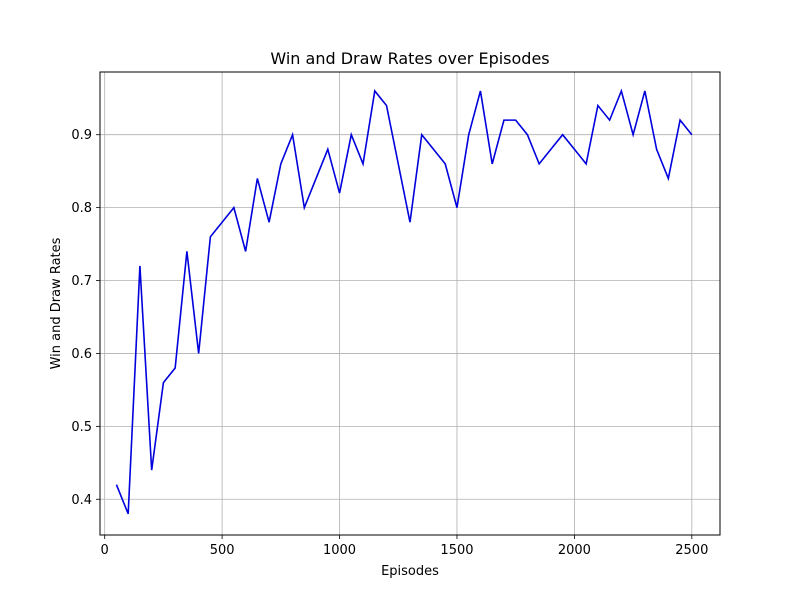 Image resolution: width=800 pixels, height=600 pixels. Describe the element at coordinates (574, 550) in the screenshot. I see `x-tick-label: 2000` at that location.